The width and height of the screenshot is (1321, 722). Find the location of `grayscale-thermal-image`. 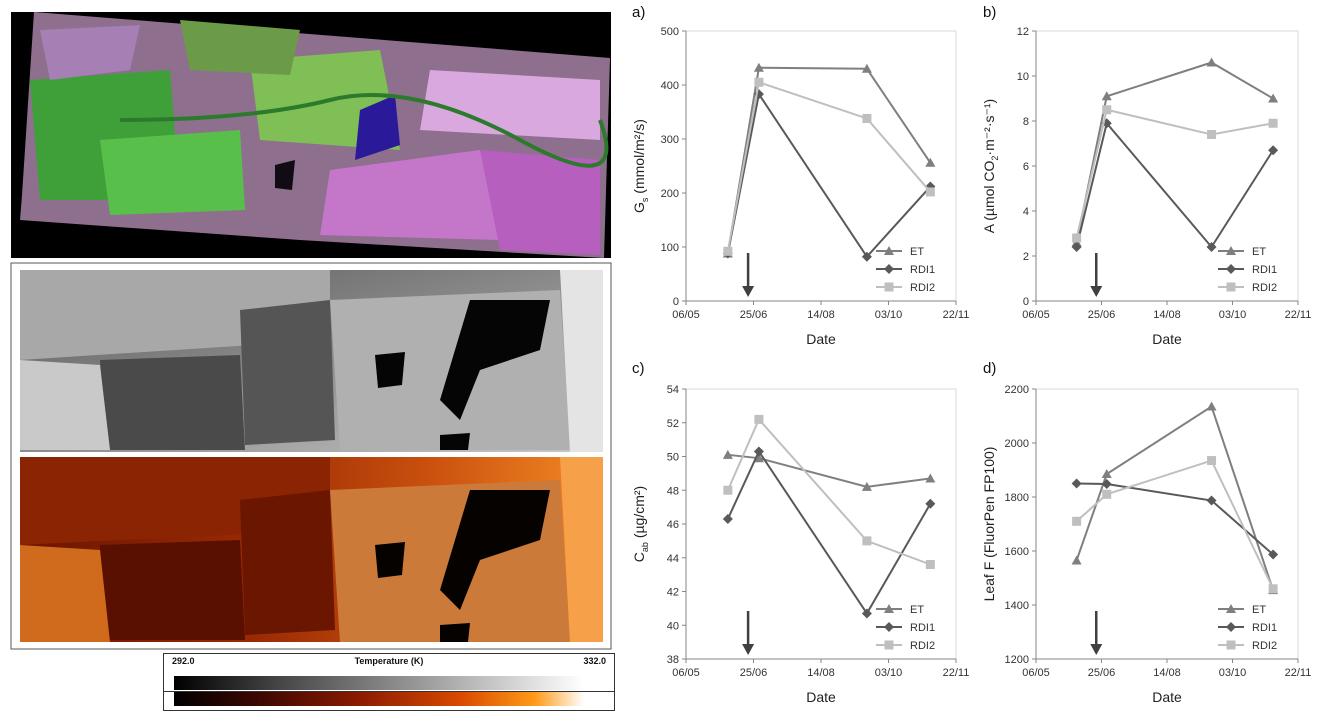

grayscale-thermal-image is located at coordinates (311, 361).